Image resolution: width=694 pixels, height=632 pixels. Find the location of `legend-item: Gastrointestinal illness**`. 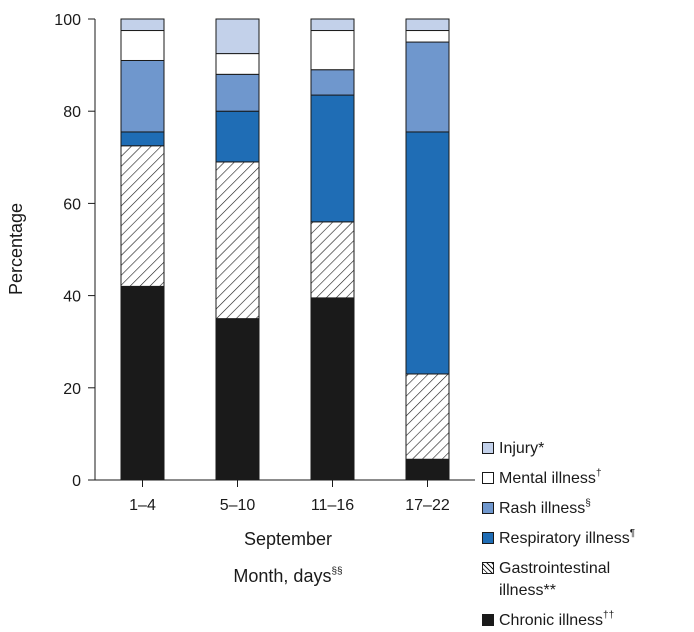

legend-item: Gastrointestinal illness** is located at coordinates (546, 580).